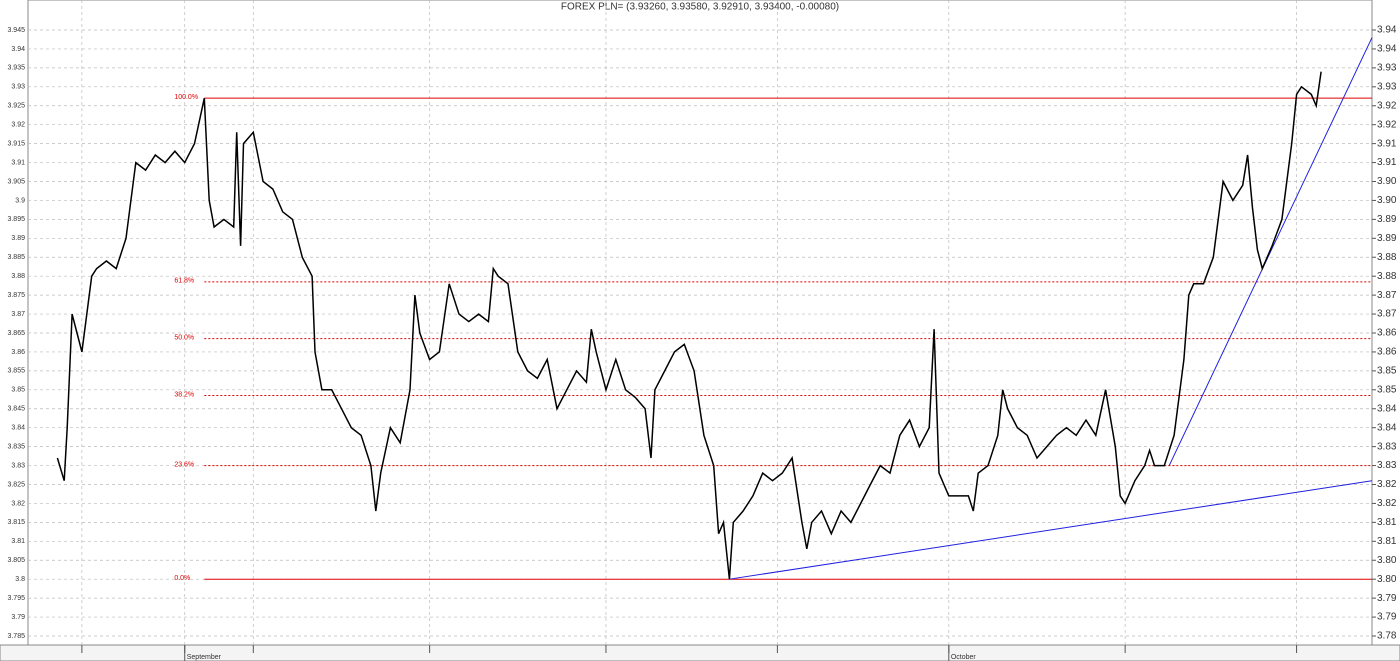  What do you see at coordinates (18, 465) in the screenshot?
I see `y-tick-label: 3.83` at bounding box center [18, 465].